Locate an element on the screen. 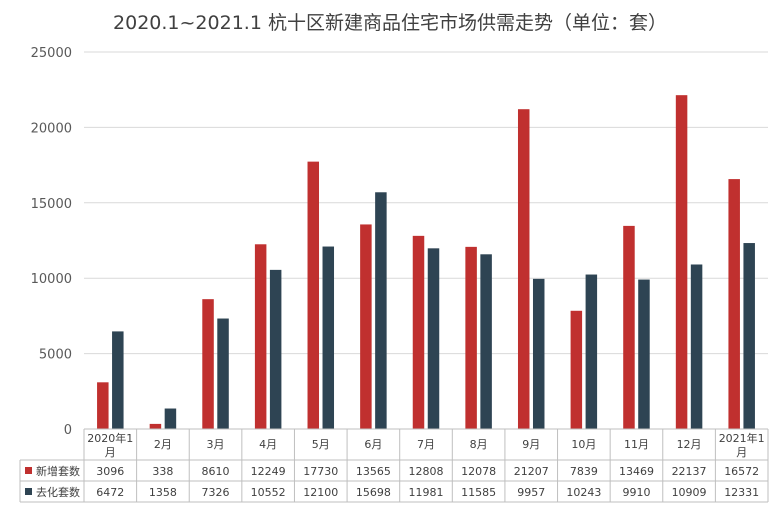 This screenshot has width=780, height=509. x-tick-label: 5月 is located at coordinates (321, 444).